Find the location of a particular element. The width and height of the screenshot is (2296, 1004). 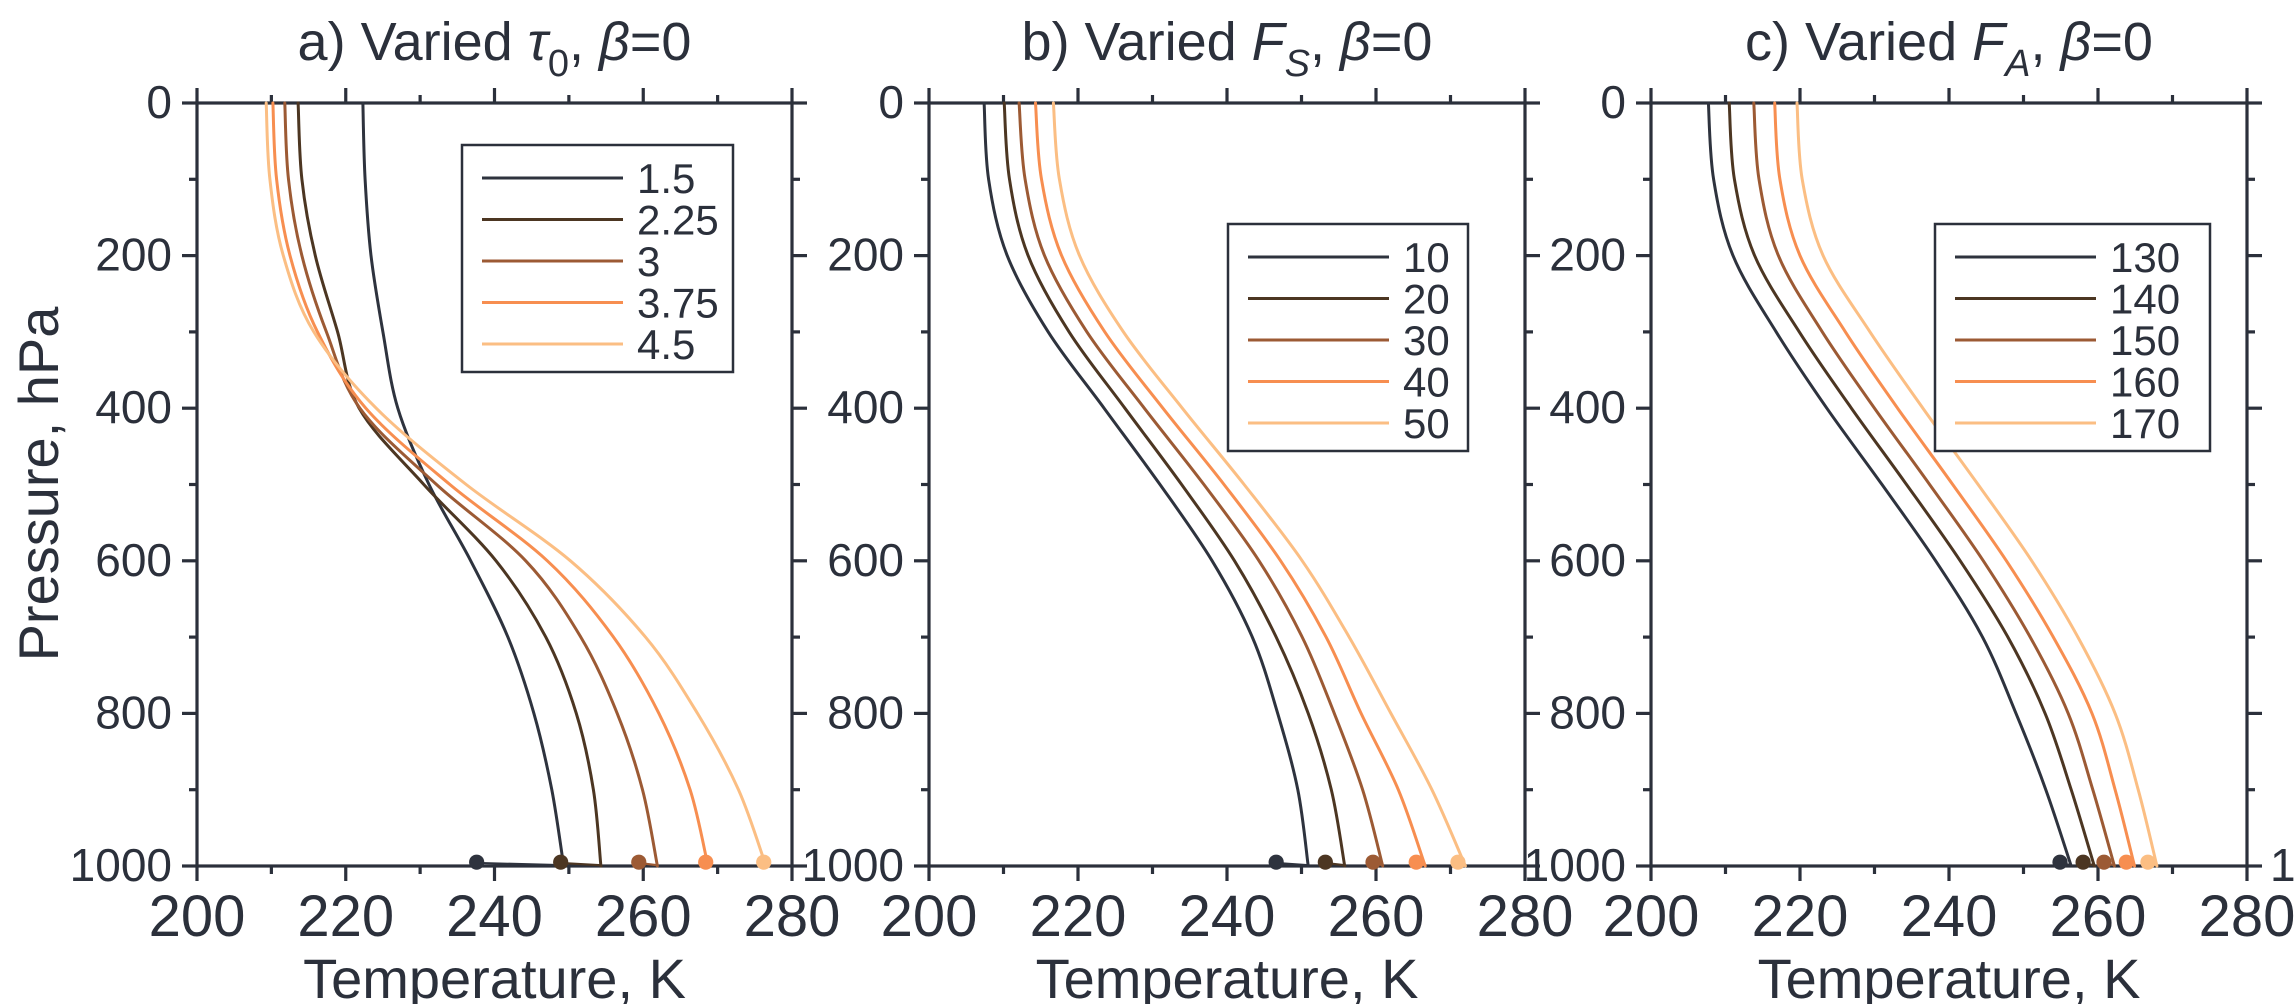

title-part: 0 is located at coordinates (558, 64).